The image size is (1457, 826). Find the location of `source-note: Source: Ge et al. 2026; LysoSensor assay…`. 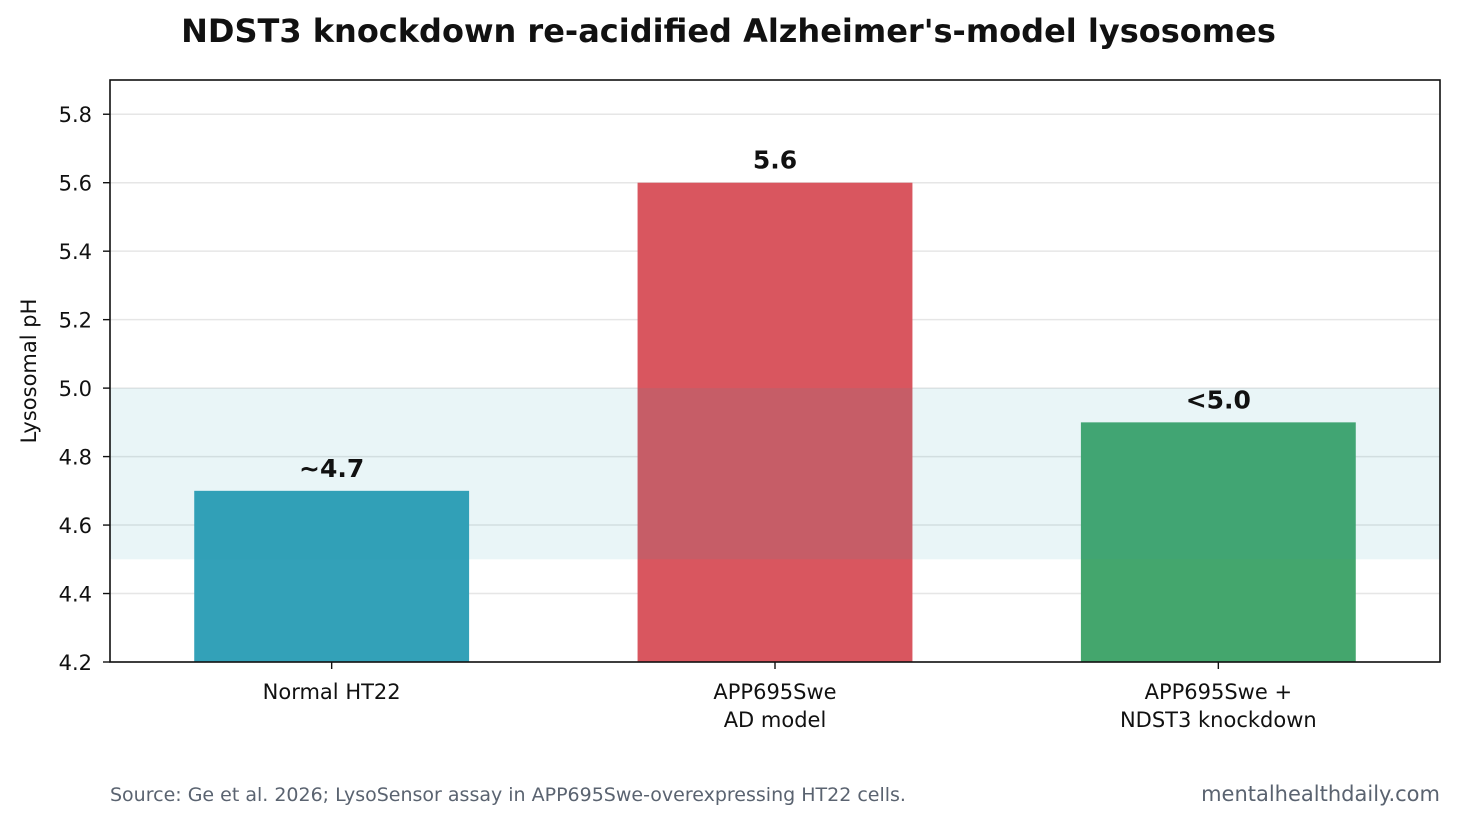

source-note: Source: Ge et al. 2026; LysoSensor assay… is located at coordinates (508, 795).